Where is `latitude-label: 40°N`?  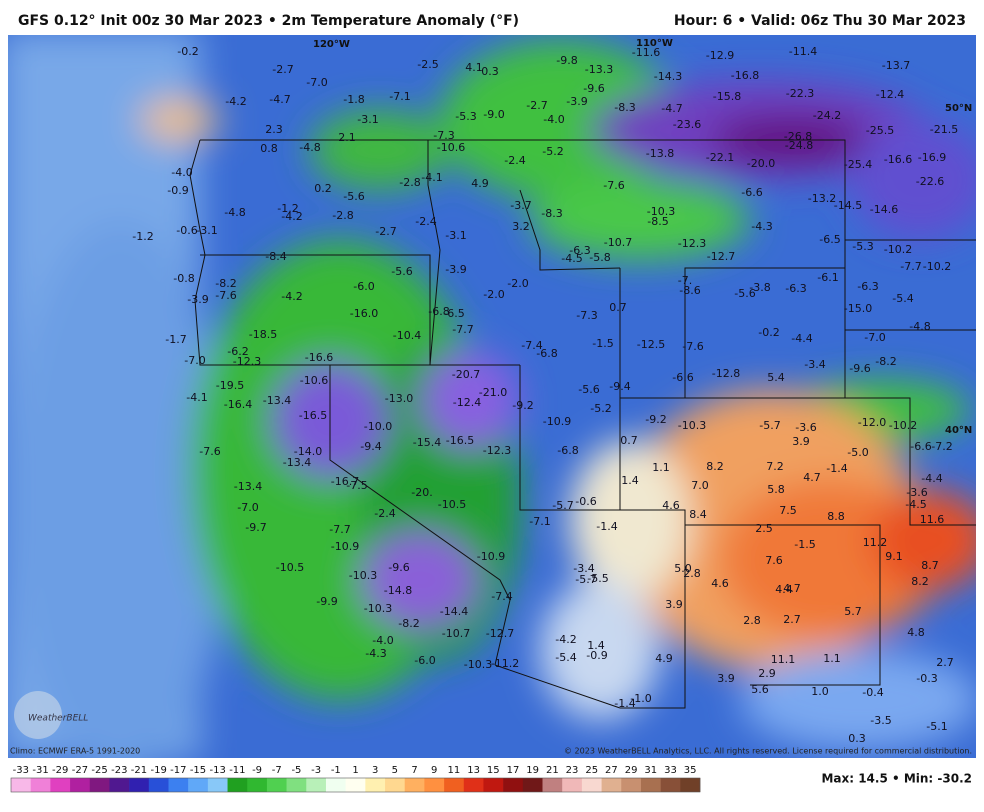
latitude-label: 40°N is located at coordinates (958, 430).